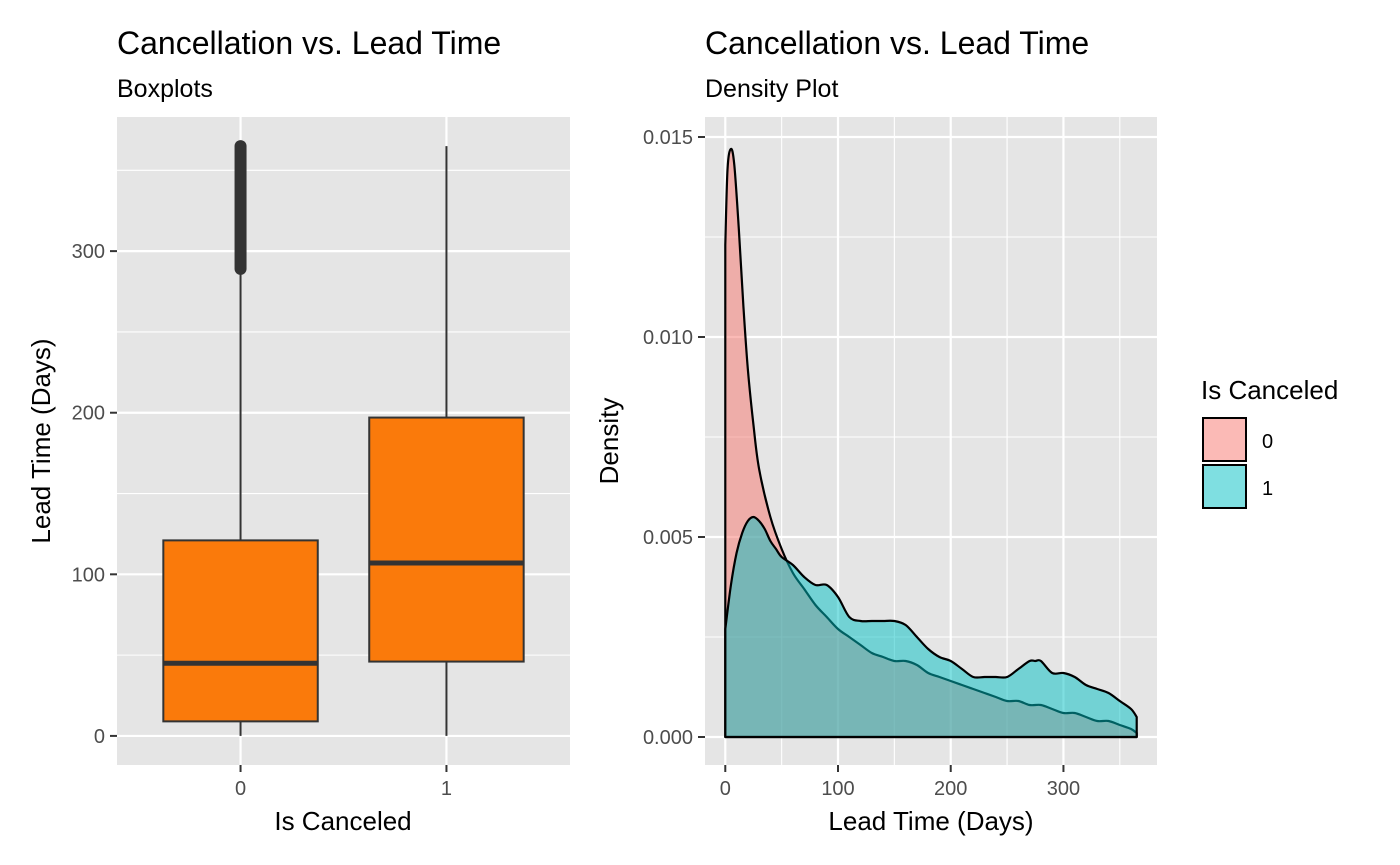 Image resolution: width=1400 pixels, height=865 pixels. I want to click on right-x-tick-label: 0, so click(725, 789).